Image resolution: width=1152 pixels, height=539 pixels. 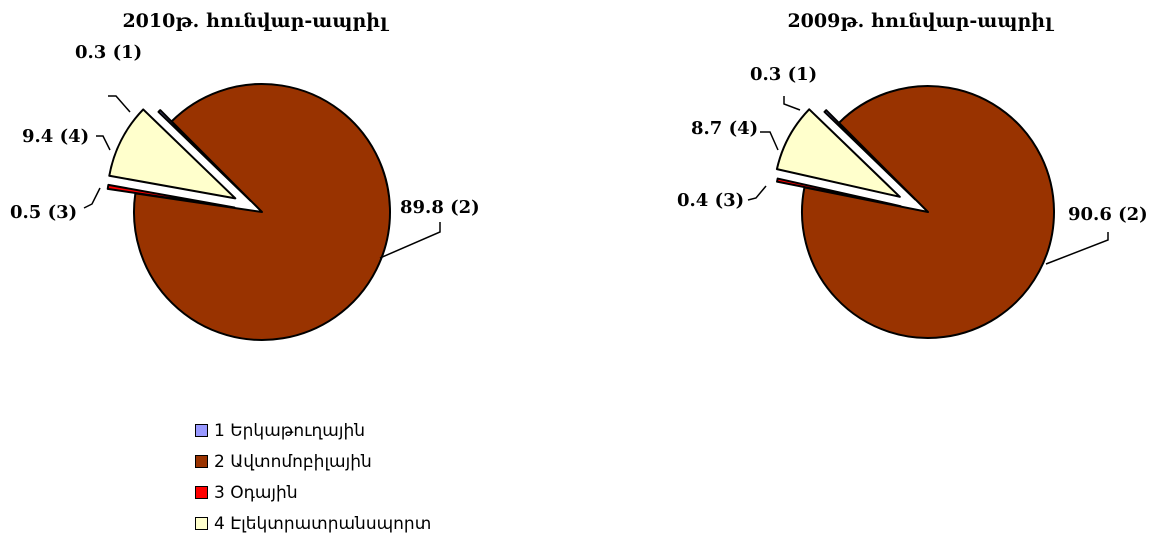 I want to click on legend-label-air: 3 Օդային, so click(x=256, y=492).